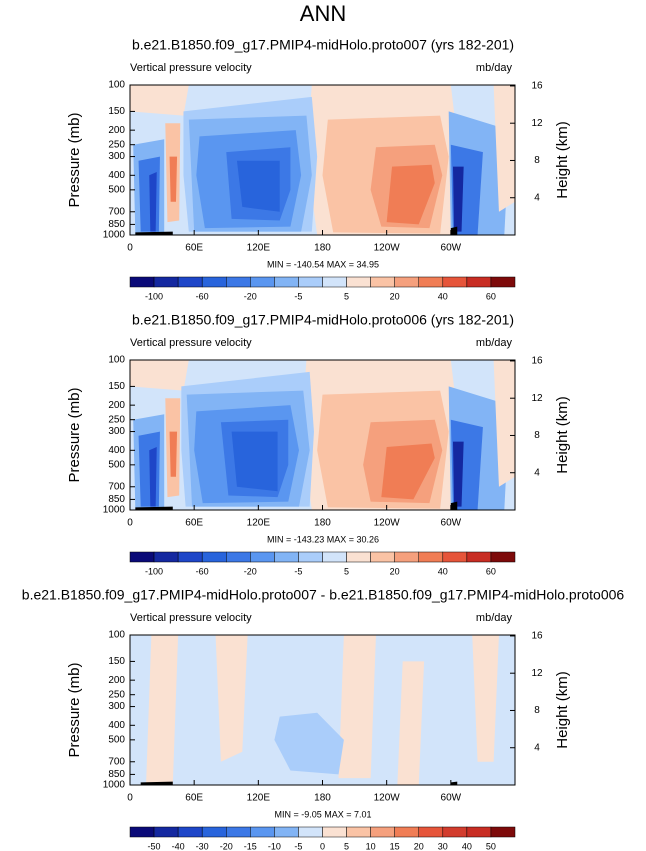 The height and width of the screenshot is (851, 646). I want to click on x-tick-label: 120W, so click(387, 798).